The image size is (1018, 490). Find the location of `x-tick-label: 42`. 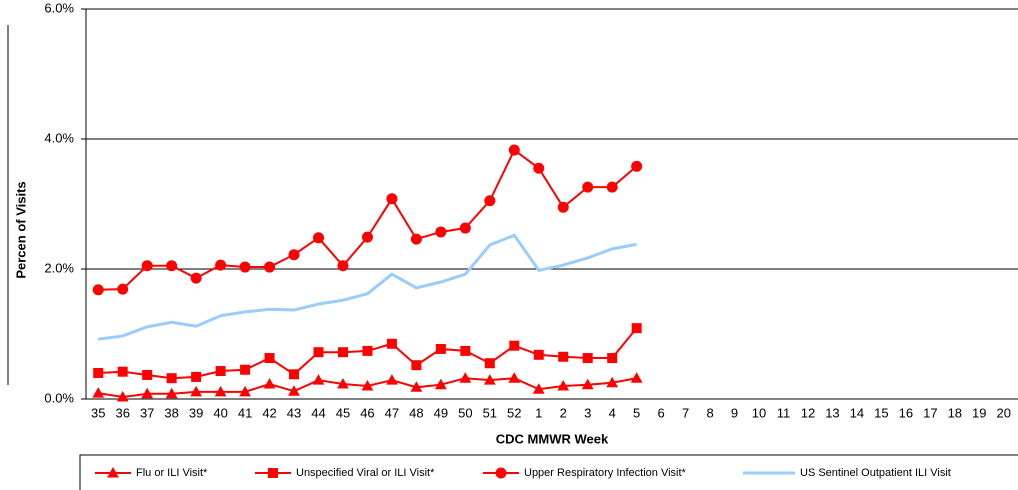

x-tick-label: 42 is located at coordinates (269, 412).